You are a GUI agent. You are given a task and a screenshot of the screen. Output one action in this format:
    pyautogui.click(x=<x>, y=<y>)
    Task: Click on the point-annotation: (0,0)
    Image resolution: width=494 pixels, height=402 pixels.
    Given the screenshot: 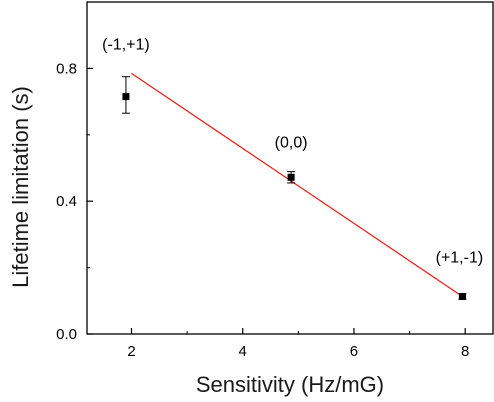 What is the action you would take?
    pyautogui.click(x=291, y=142)
    